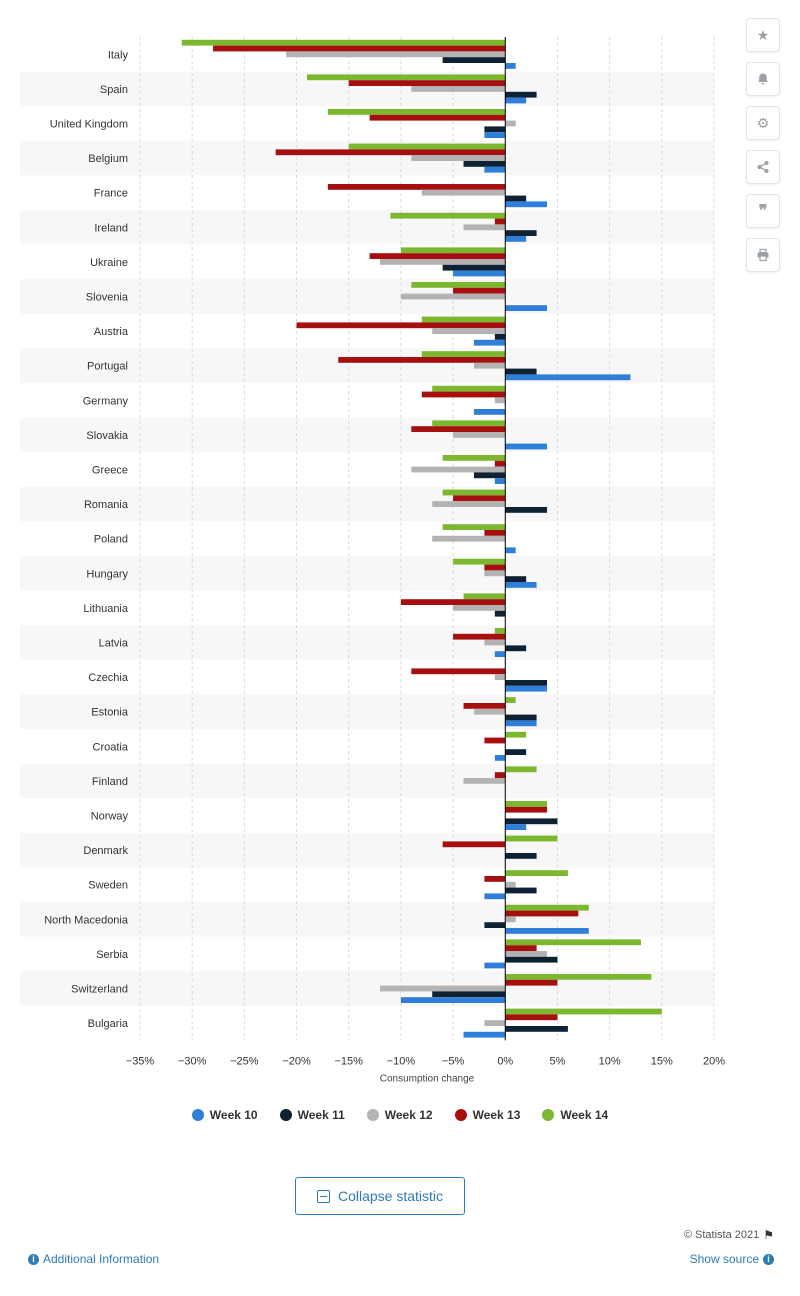 This screenshot has height=1296, width=800. Describe the element at coordinates (484, 1034) in the screenshot. I see `bar-week-10-bulgaria` at that location.